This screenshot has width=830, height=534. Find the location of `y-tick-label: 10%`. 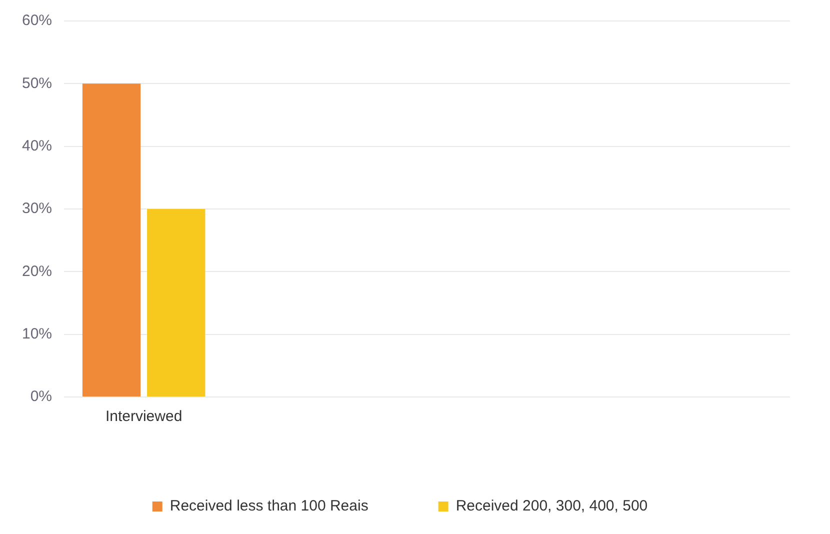

y-tick-label: 10% is located at coordinates (37, 333).